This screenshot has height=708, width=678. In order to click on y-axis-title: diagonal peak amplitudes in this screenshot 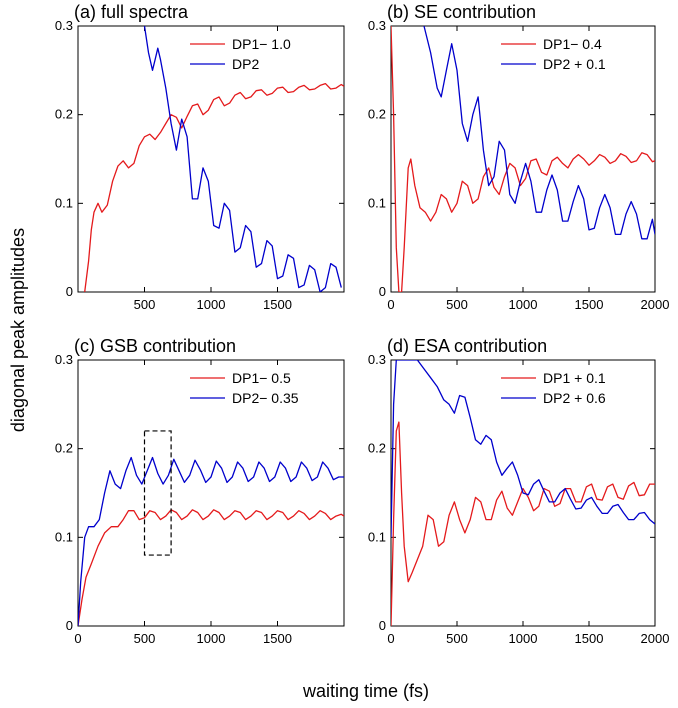, I will do `click(18, 330)`.